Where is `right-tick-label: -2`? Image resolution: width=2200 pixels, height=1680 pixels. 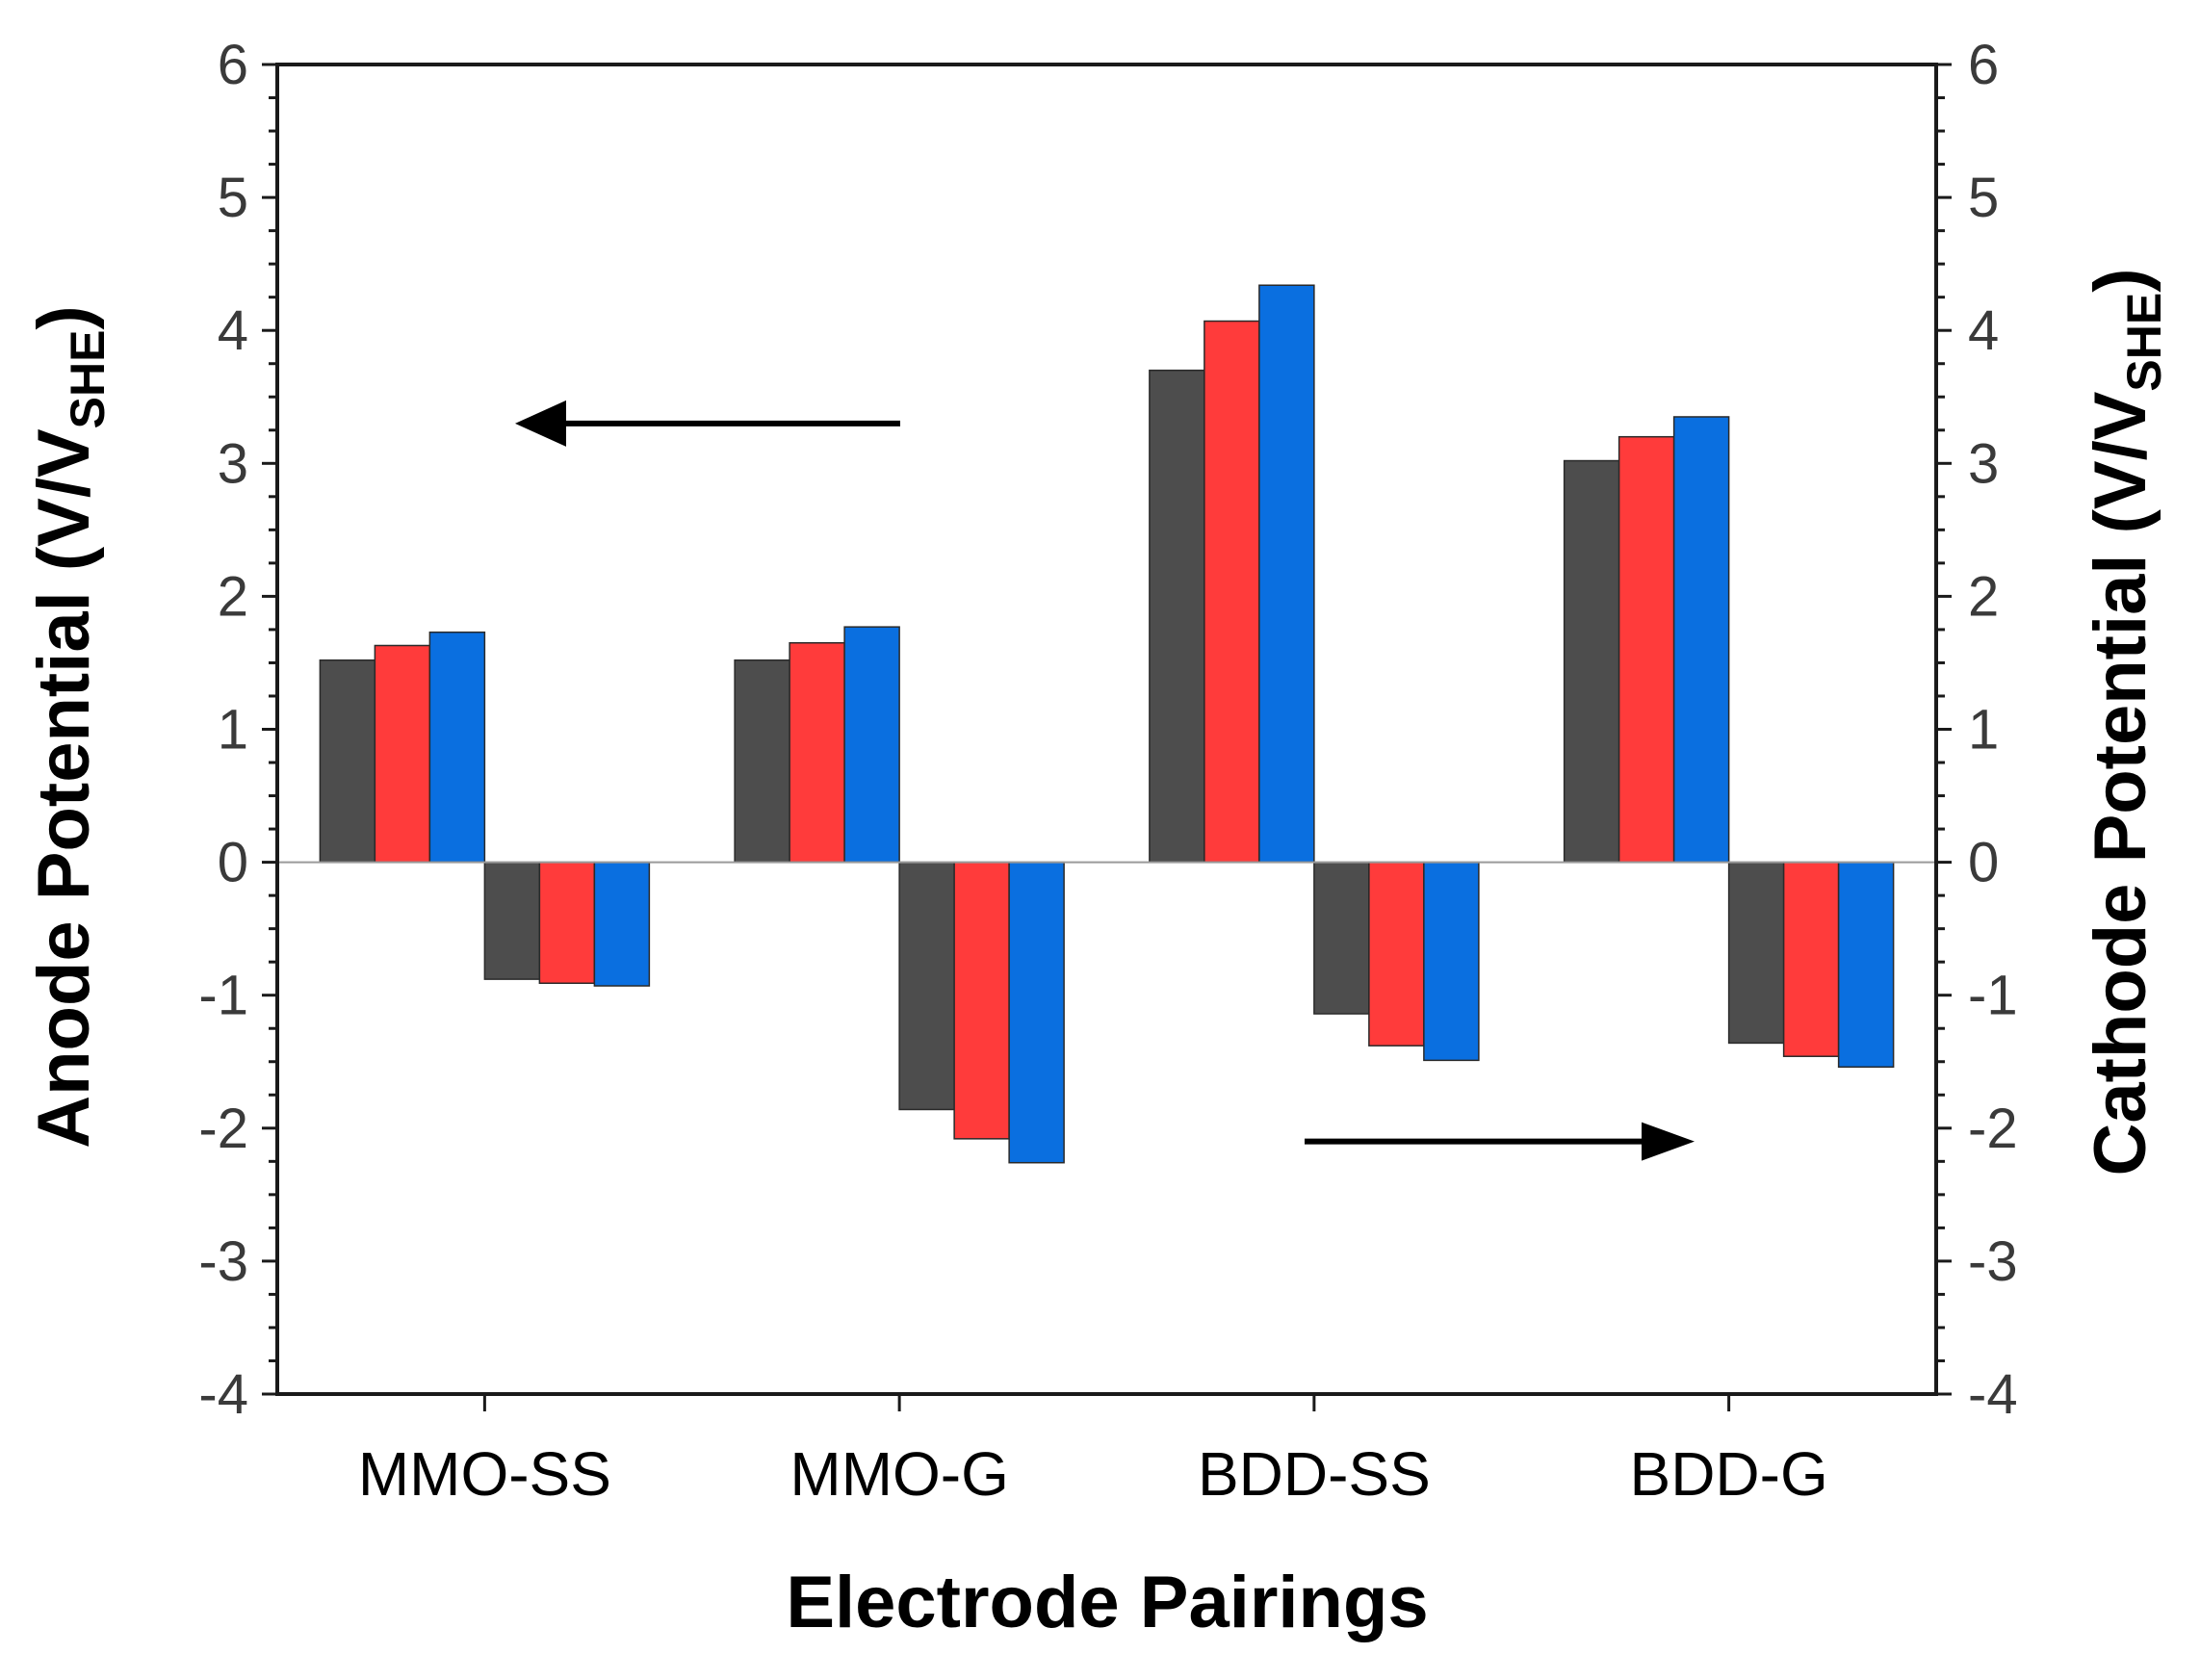
right-tick-label: -2 is located at coordinates (1993, 1129).